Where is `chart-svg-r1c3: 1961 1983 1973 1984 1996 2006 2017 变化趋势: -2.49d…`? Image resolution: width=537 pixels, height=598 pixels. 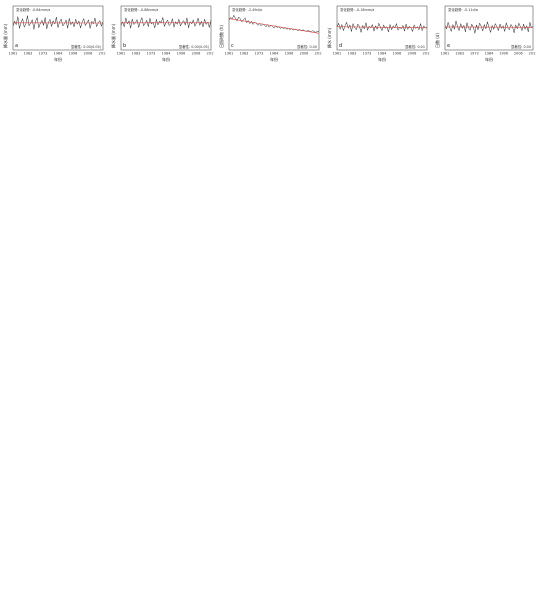 chart-svg-r1c3: 1961 1983 1973 1984 1996 2006 2017 变化趋势: -2.49d… is located at coordinates (273, 30).